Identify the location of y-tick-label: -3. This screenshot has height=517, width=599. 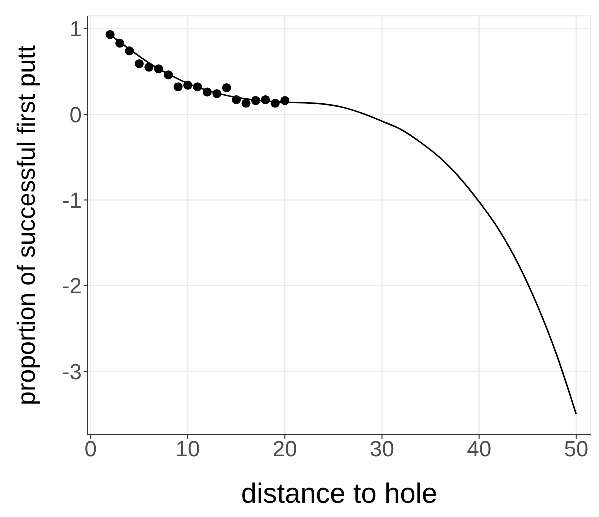
(72, 371).